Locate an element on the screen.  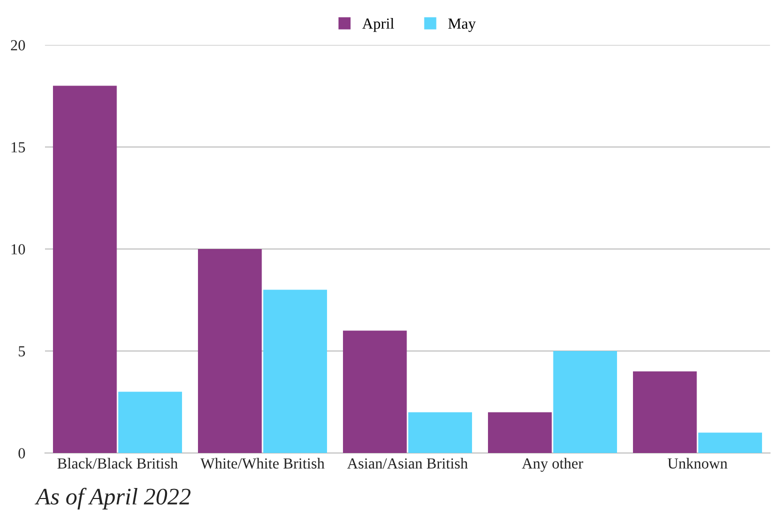
x-tick-label: Asian/Asian British is located at coordinates (407, 463).